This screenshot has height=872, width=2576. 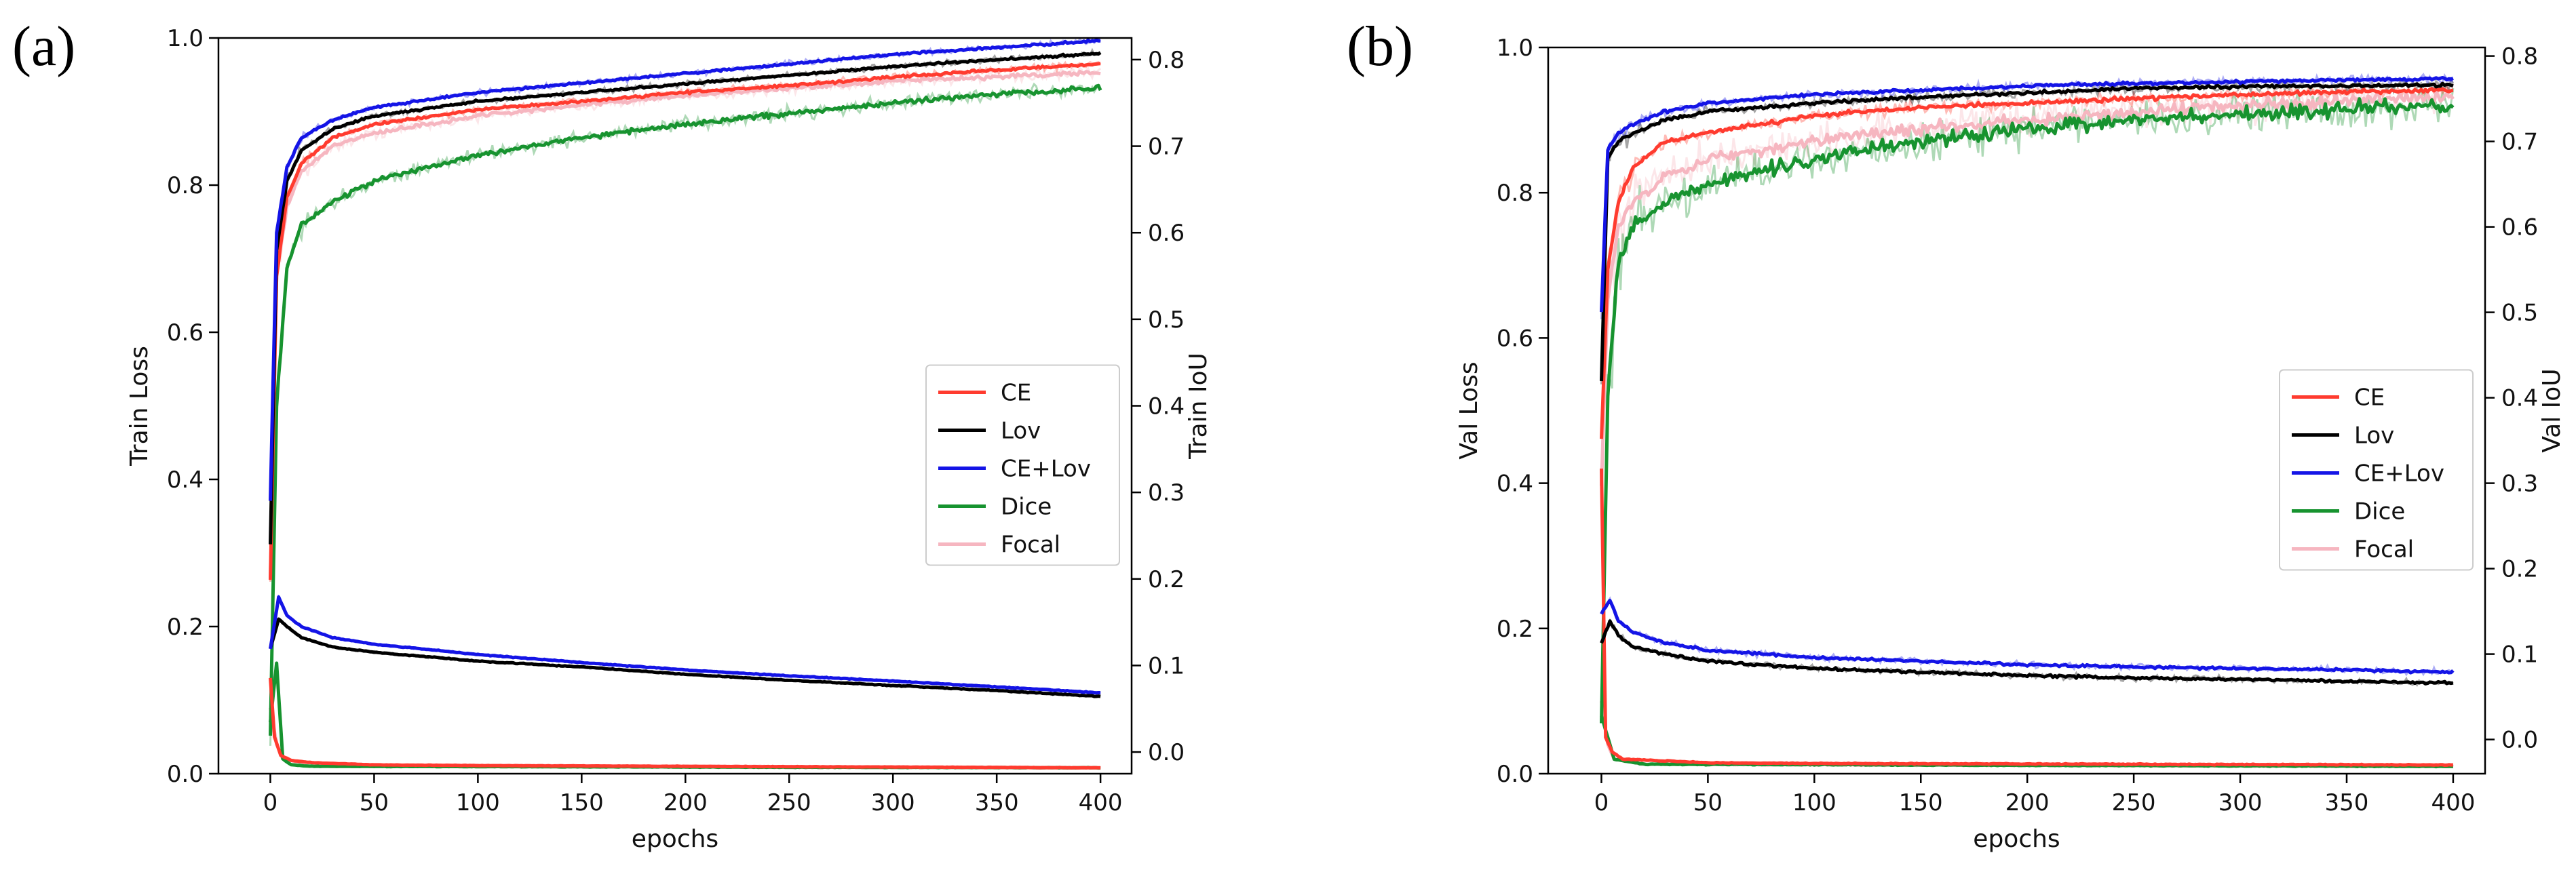 I want to click on y-left-axis-label: Val Loss, so click(x=1469, y=410).